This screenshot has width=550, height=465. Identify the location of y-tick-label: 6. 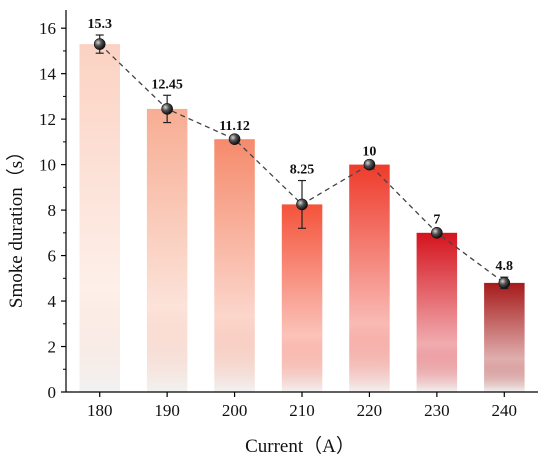
(52, 256).